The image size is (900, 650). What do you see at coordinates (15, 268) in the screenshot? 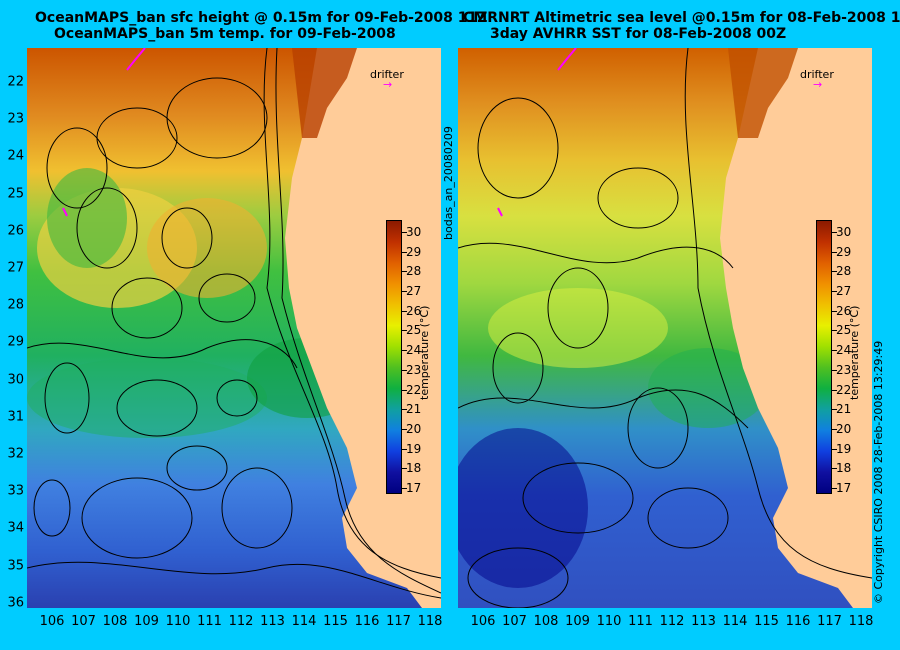
I see `lat-tick-label: 27` at bounding box center [15, 268].